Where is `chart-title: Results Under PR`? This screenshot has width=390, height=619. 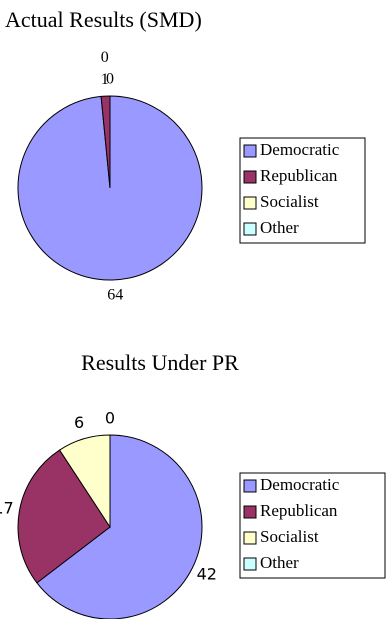 chart-title: Results Under PR is located at coordinates (160, 362).